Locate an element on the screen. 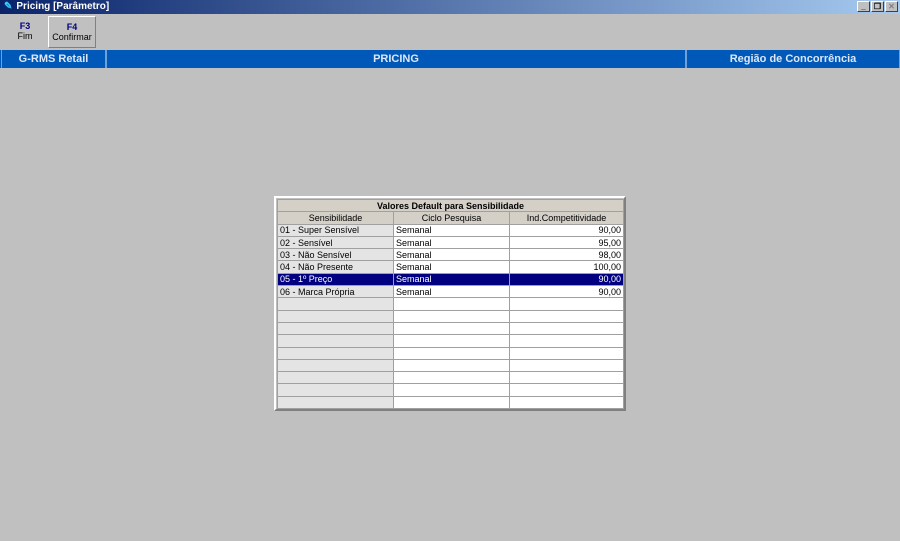  minimize-button: _ is located at coordinates (863, 6).